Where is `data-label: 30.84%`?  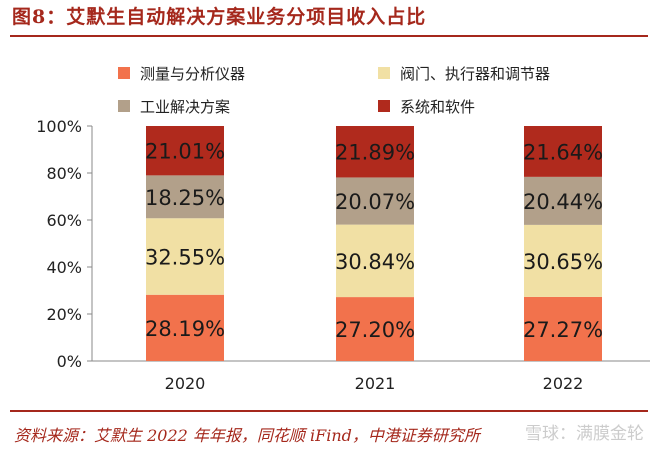
data-label: 30.84% is located at coordinates (375, 262).